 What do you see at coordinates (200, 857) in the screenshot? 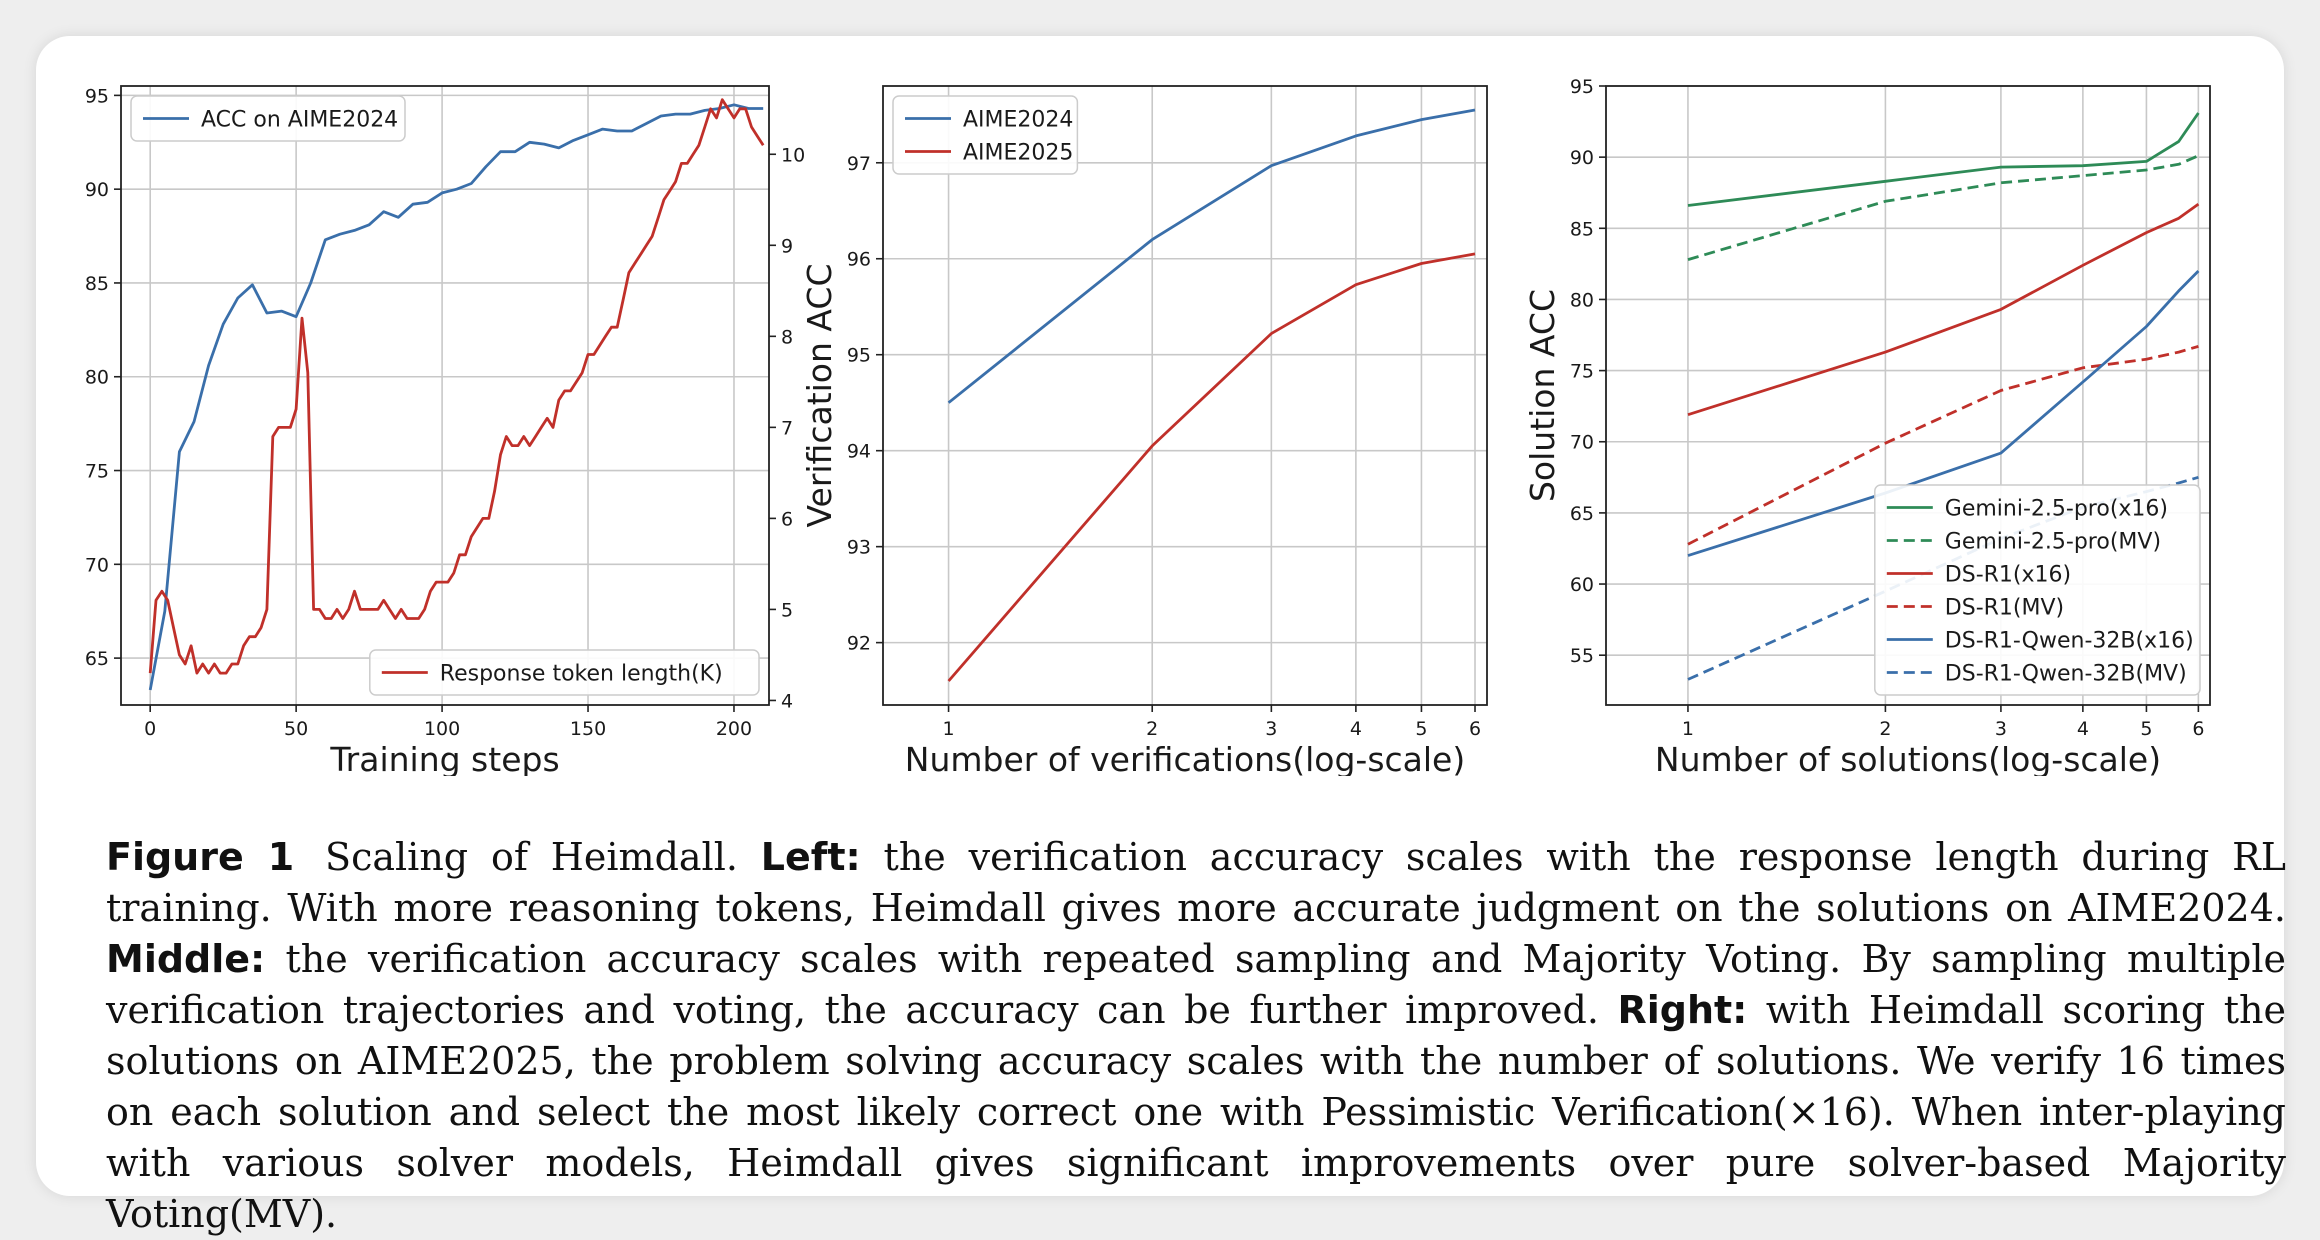
I see `caption-figure-label: Figure 1` at bounding box center [200, 857].